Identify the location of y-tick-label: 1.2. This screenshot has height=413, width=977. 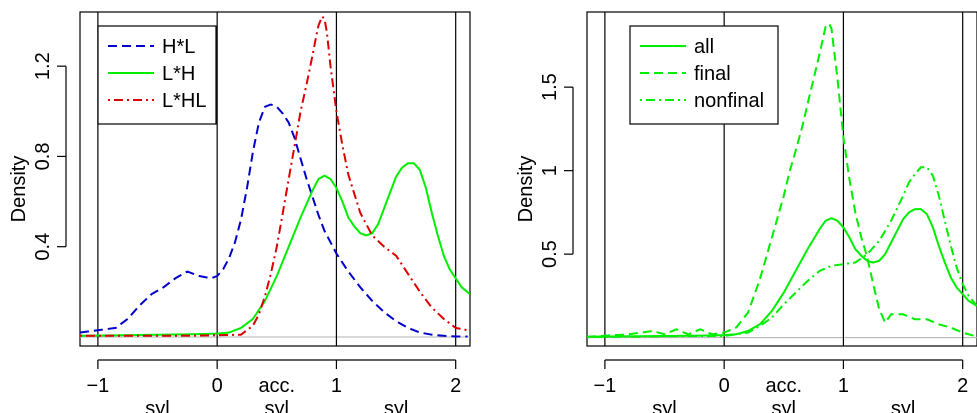
(43, 66).